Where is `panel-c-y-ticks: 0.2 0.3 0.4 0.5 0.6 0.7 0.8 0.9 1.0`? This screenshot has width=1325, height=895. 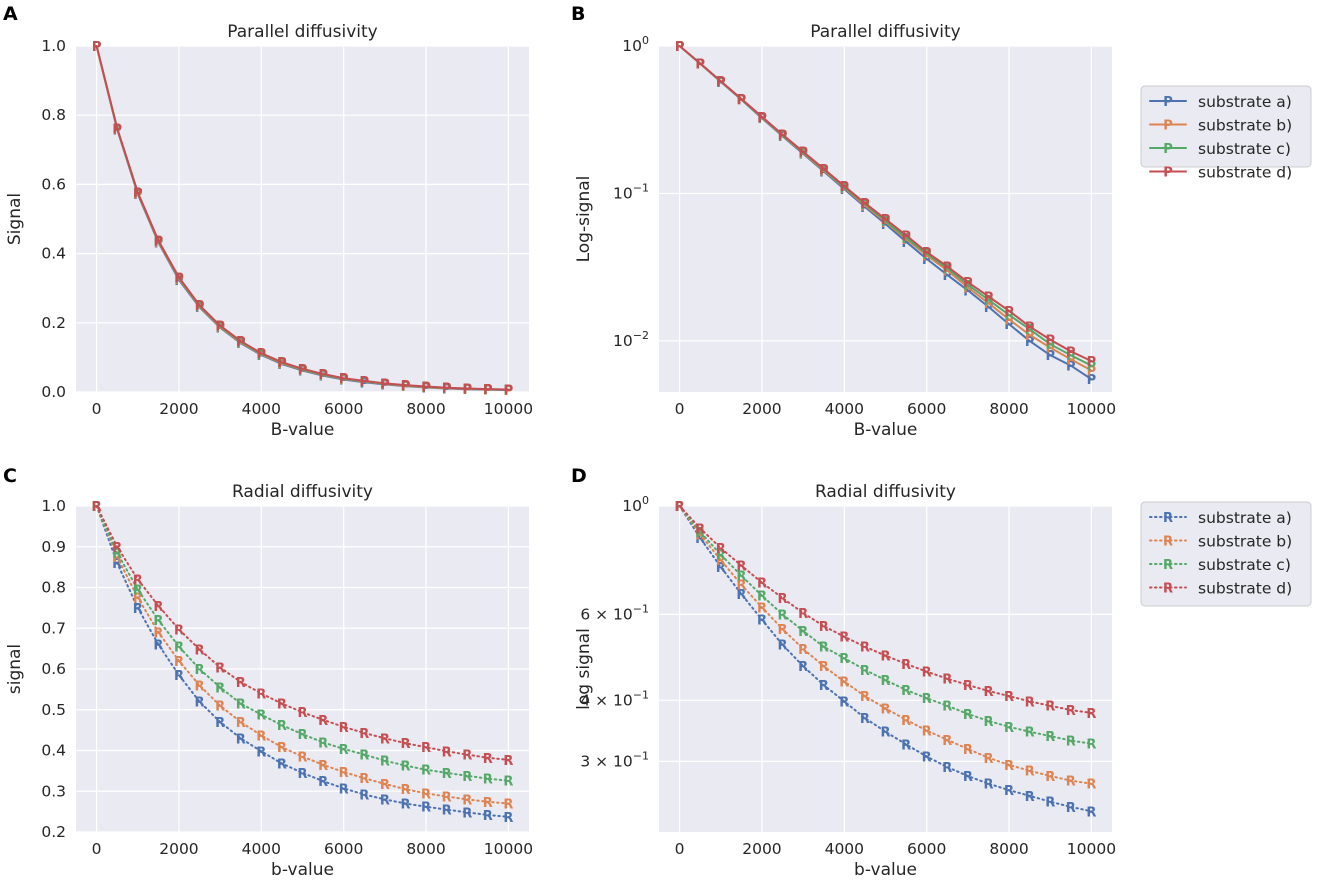
panel-c-y-ticks: 0.2 0.3 0.4 0.5 0.6 0.7 0.8 0.9 1.0 is located at coordinates (53, 669).